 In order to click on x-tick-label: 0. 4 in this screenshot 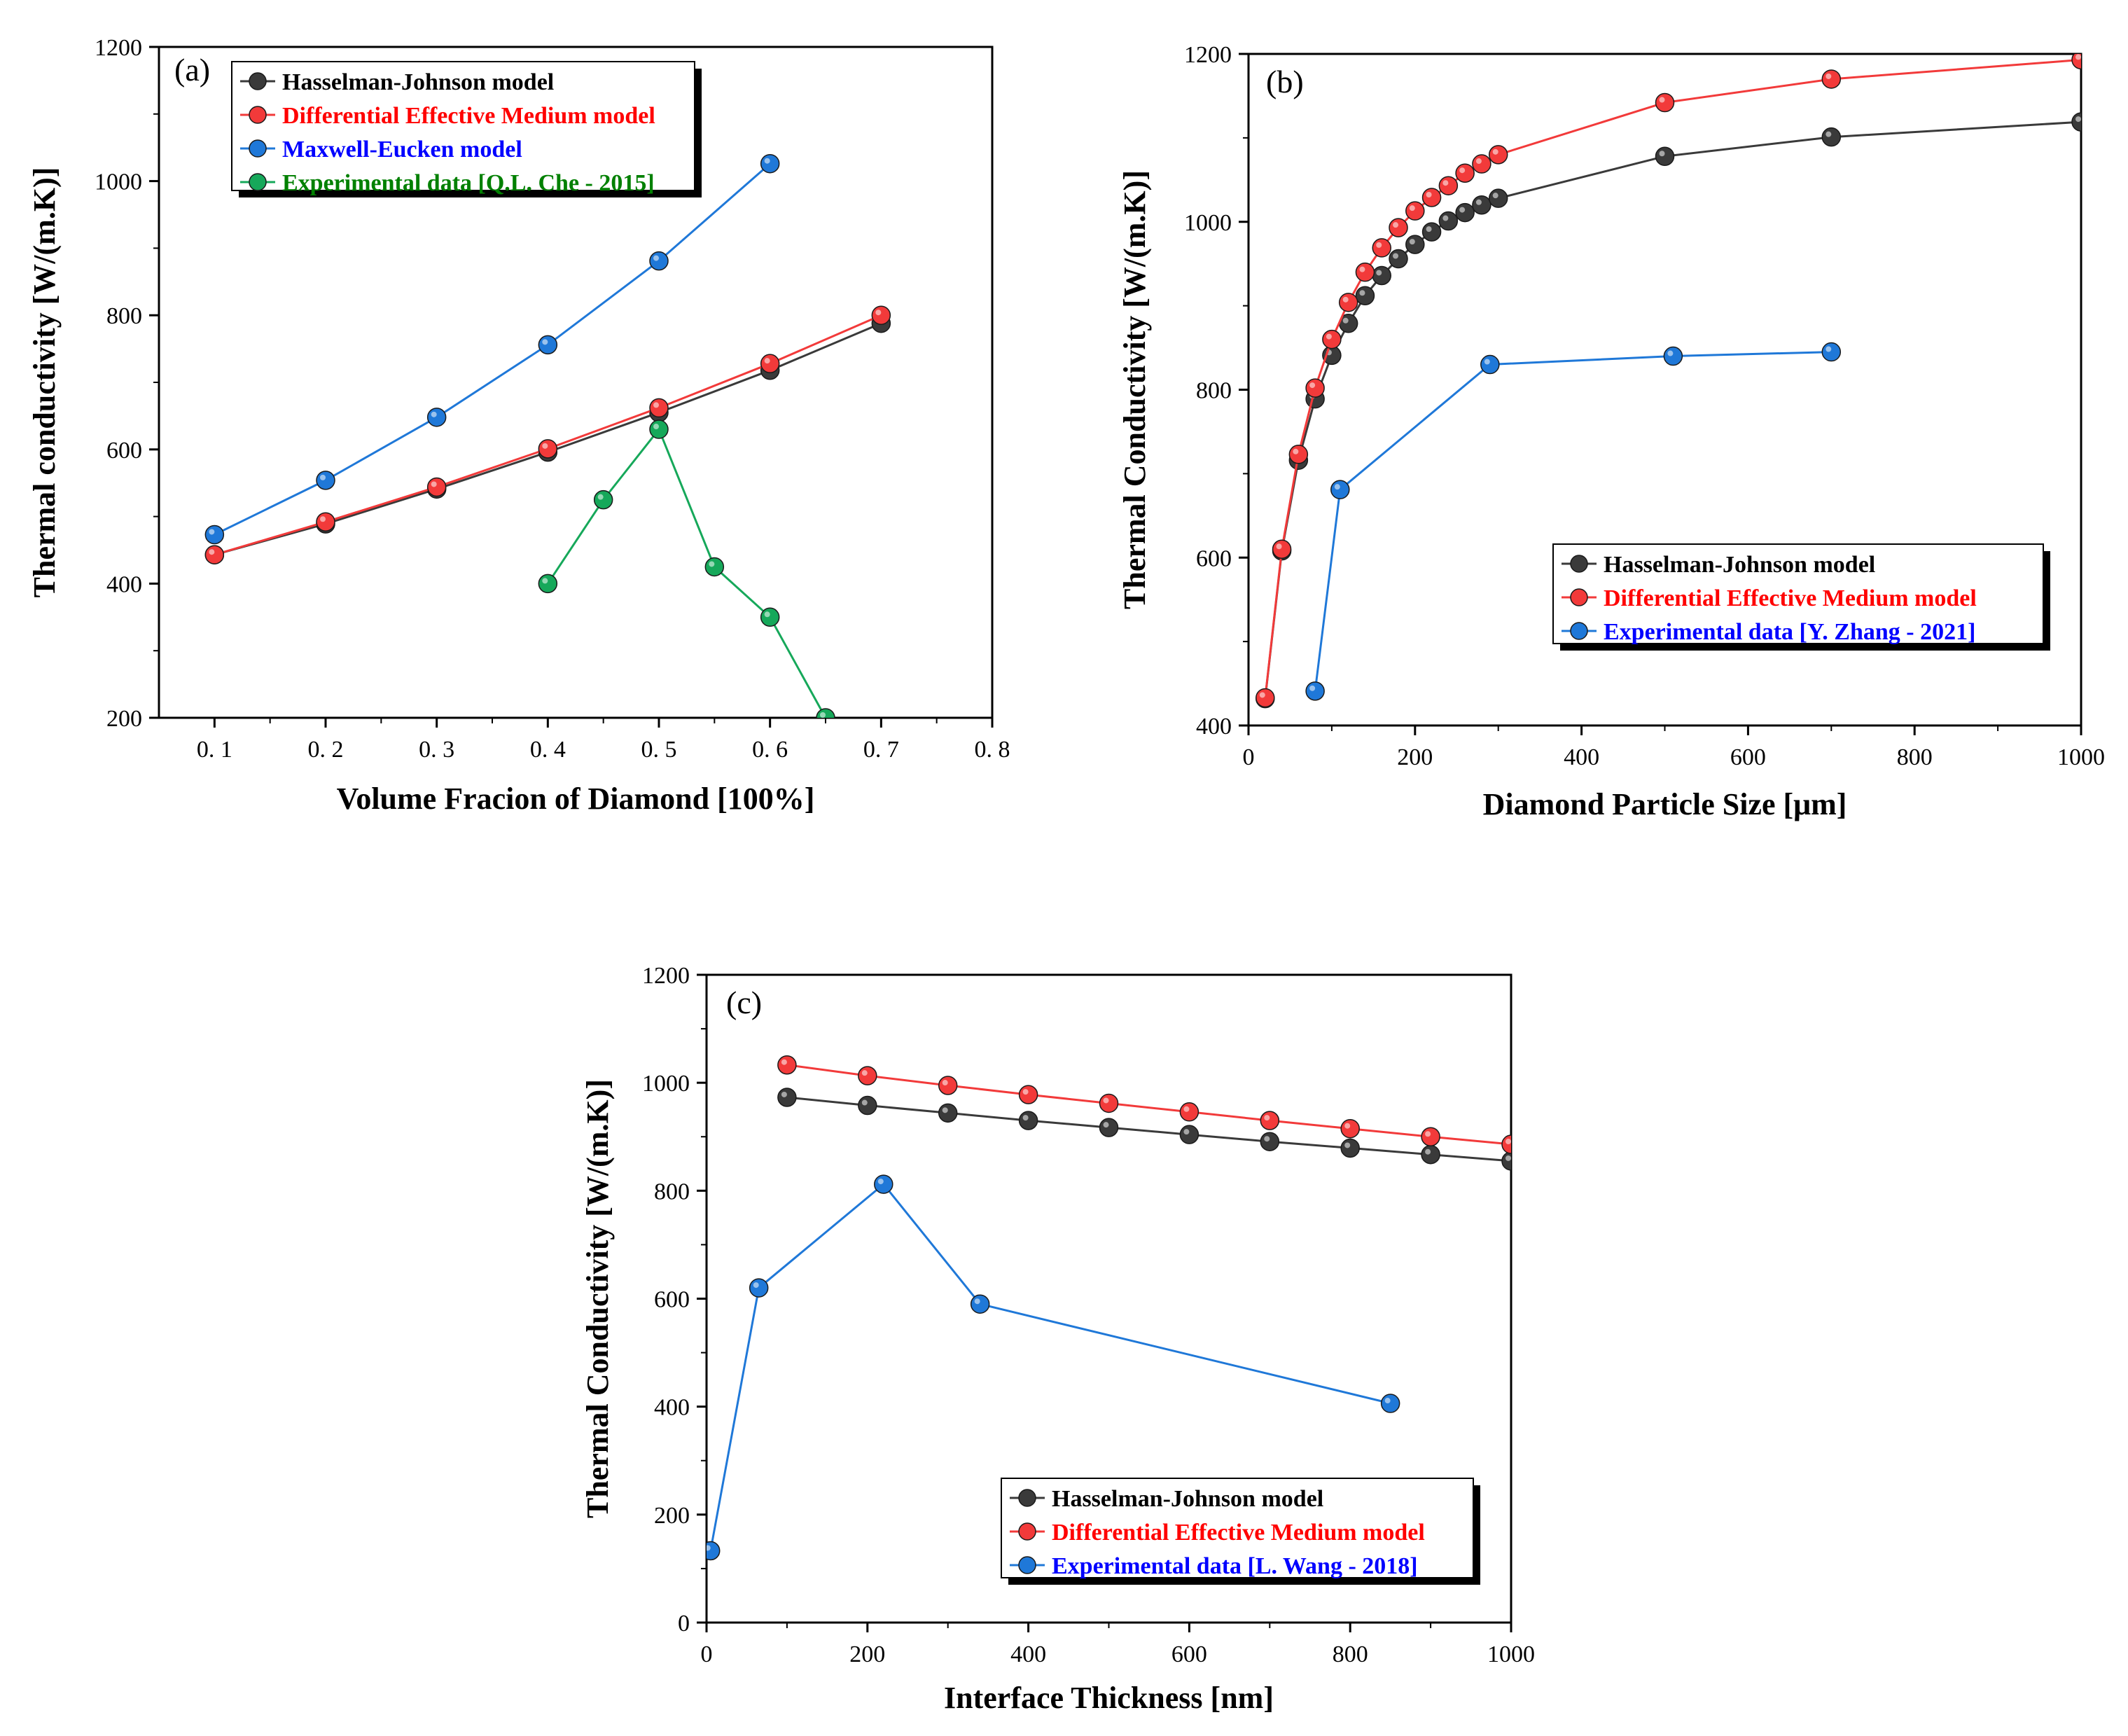, I will do `click(548, 750)`.